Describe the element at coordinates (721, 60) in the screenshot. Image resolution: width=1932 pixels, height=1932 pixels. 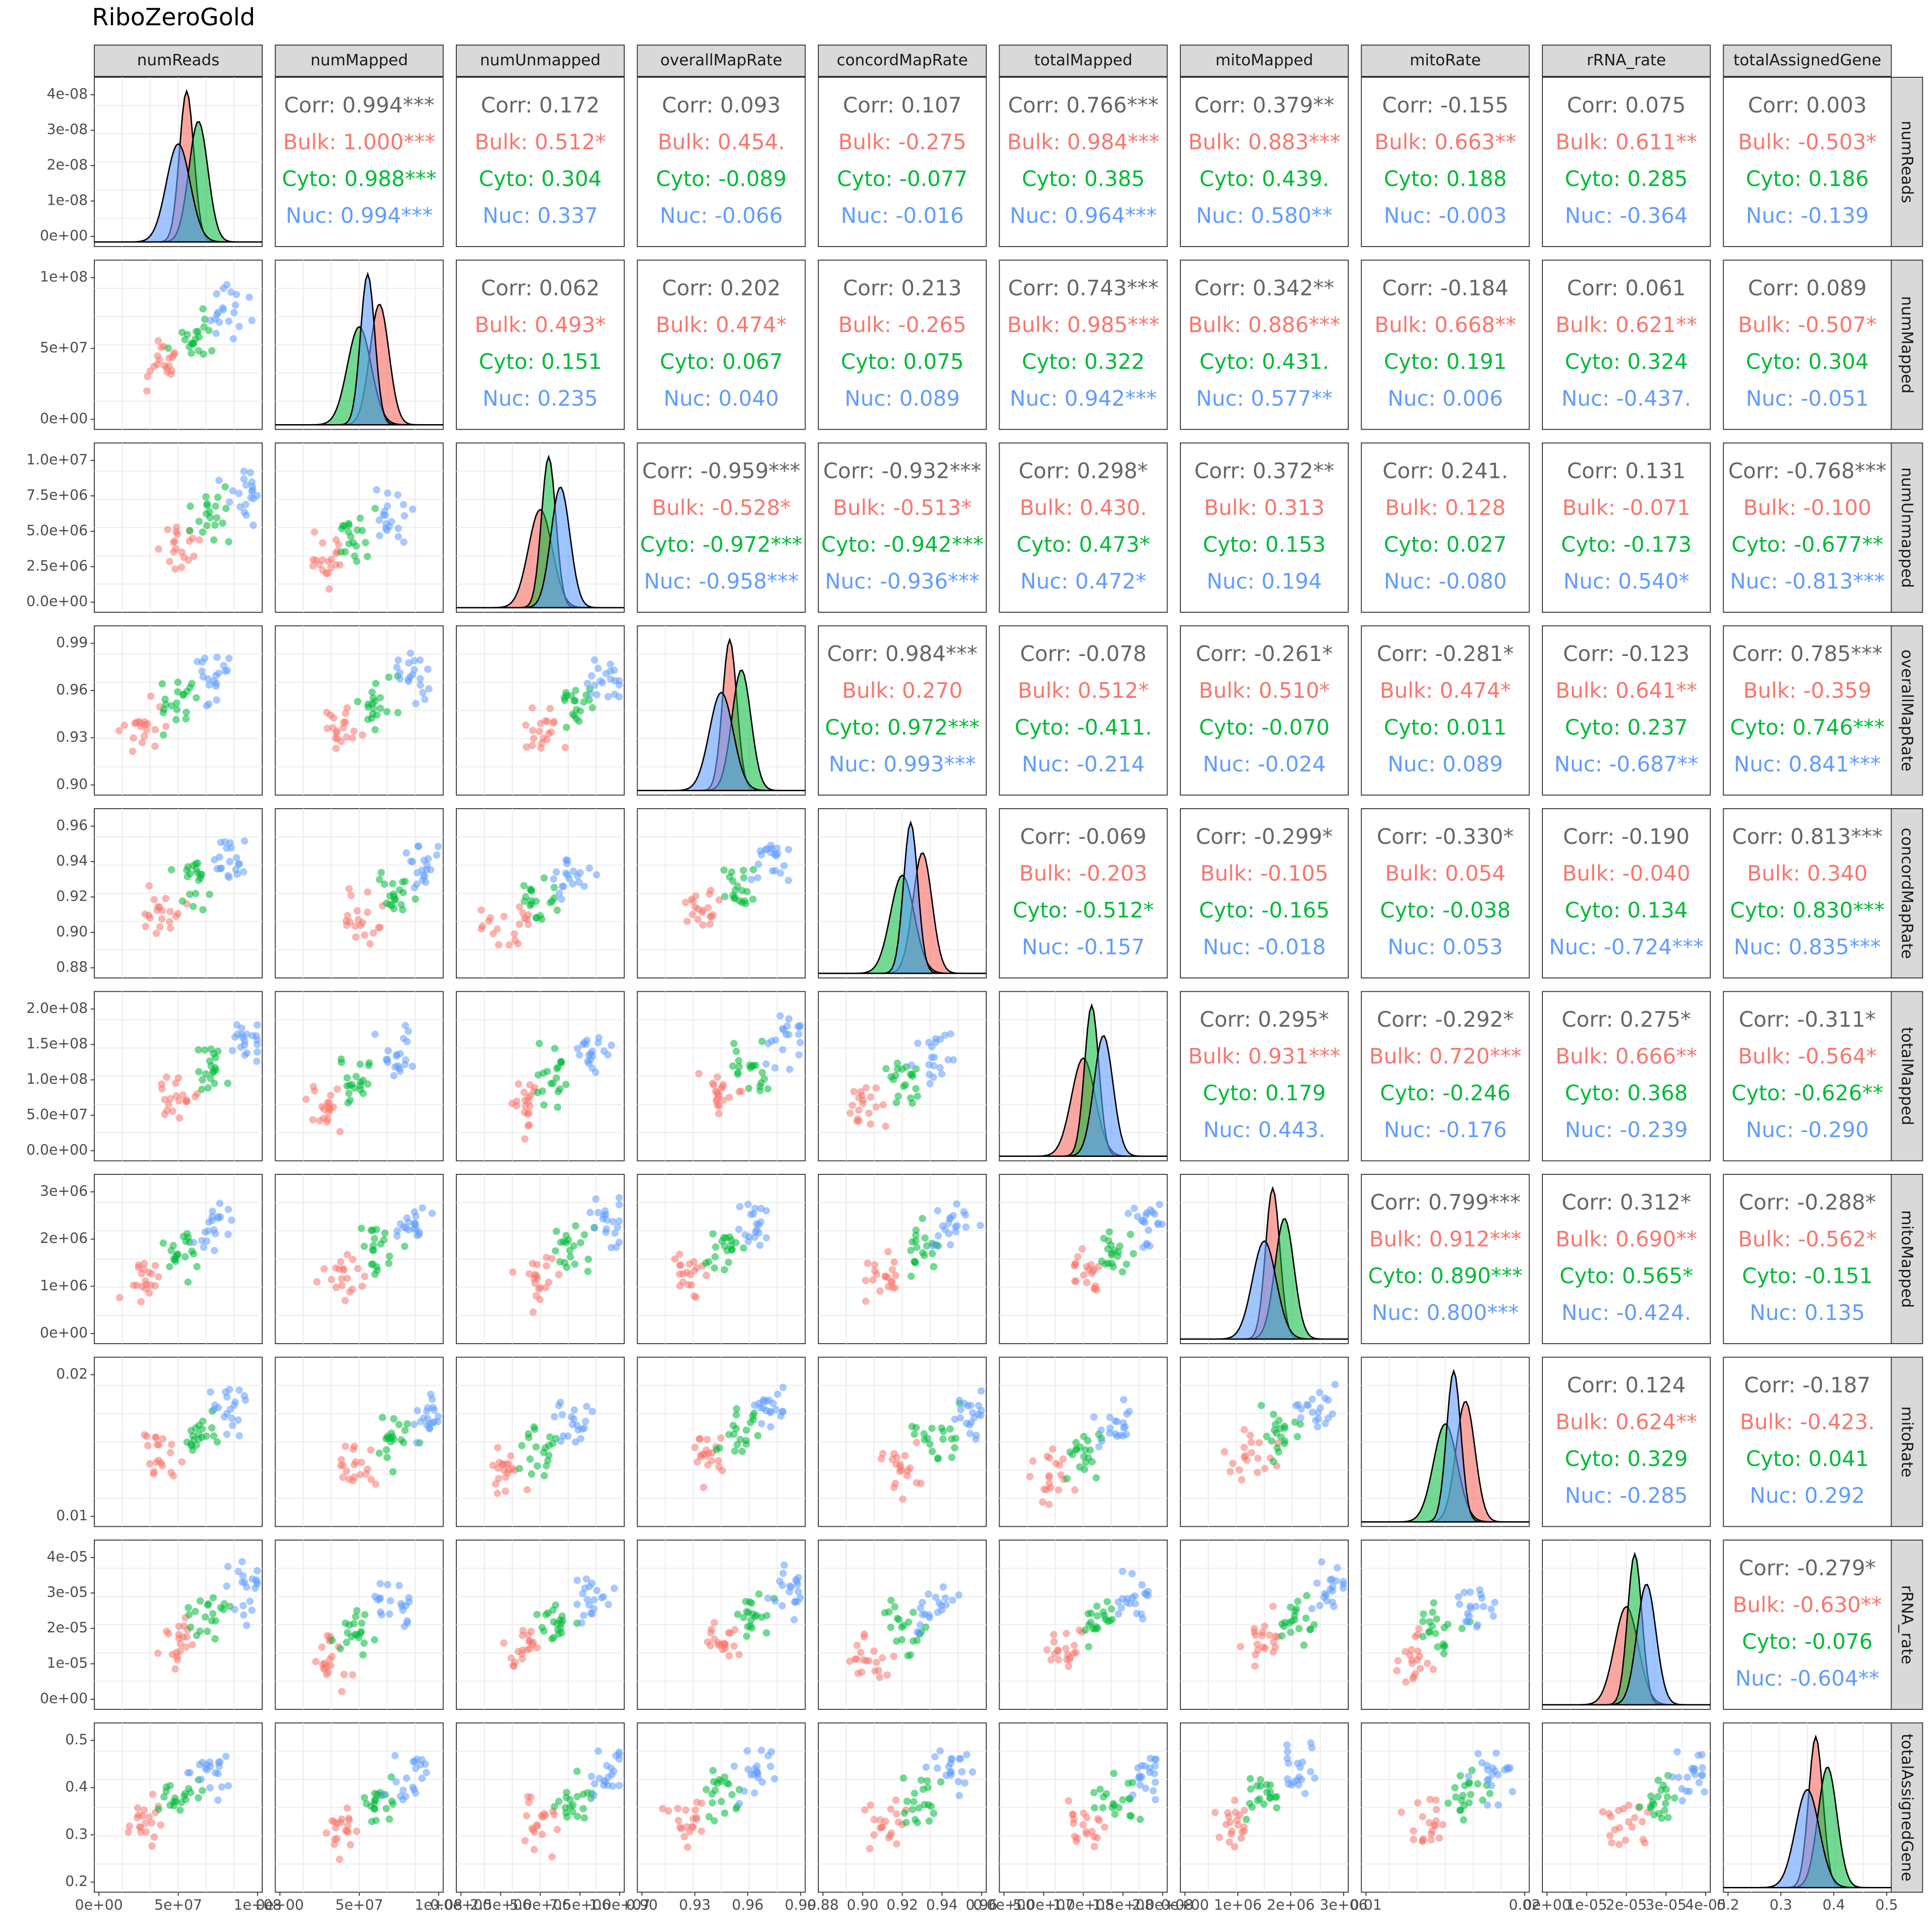
I see `column-strip-label: overallMapRate` at that location.